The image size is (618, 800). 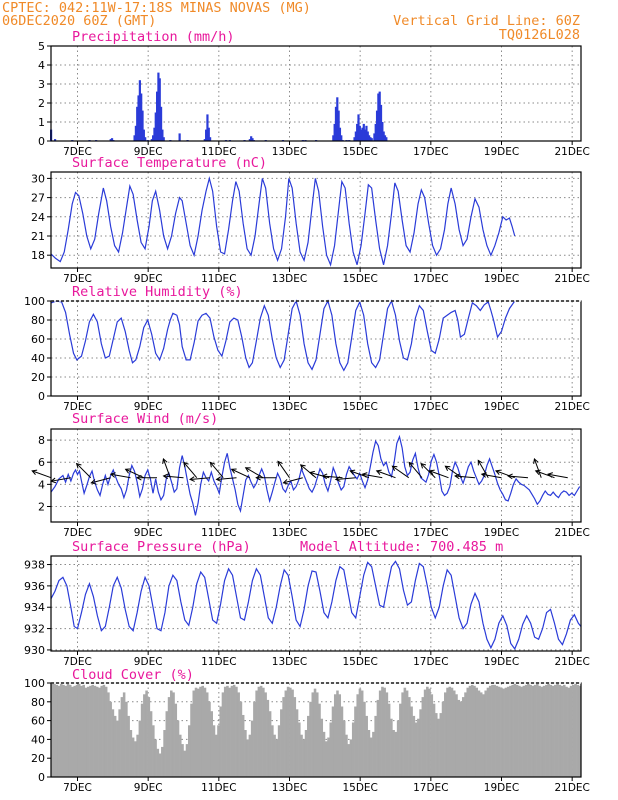 What do you see at coordinates (77, 788) in the screenshot?
I see `x-tick-label: 7DEC` at bounding box center [77, 788].